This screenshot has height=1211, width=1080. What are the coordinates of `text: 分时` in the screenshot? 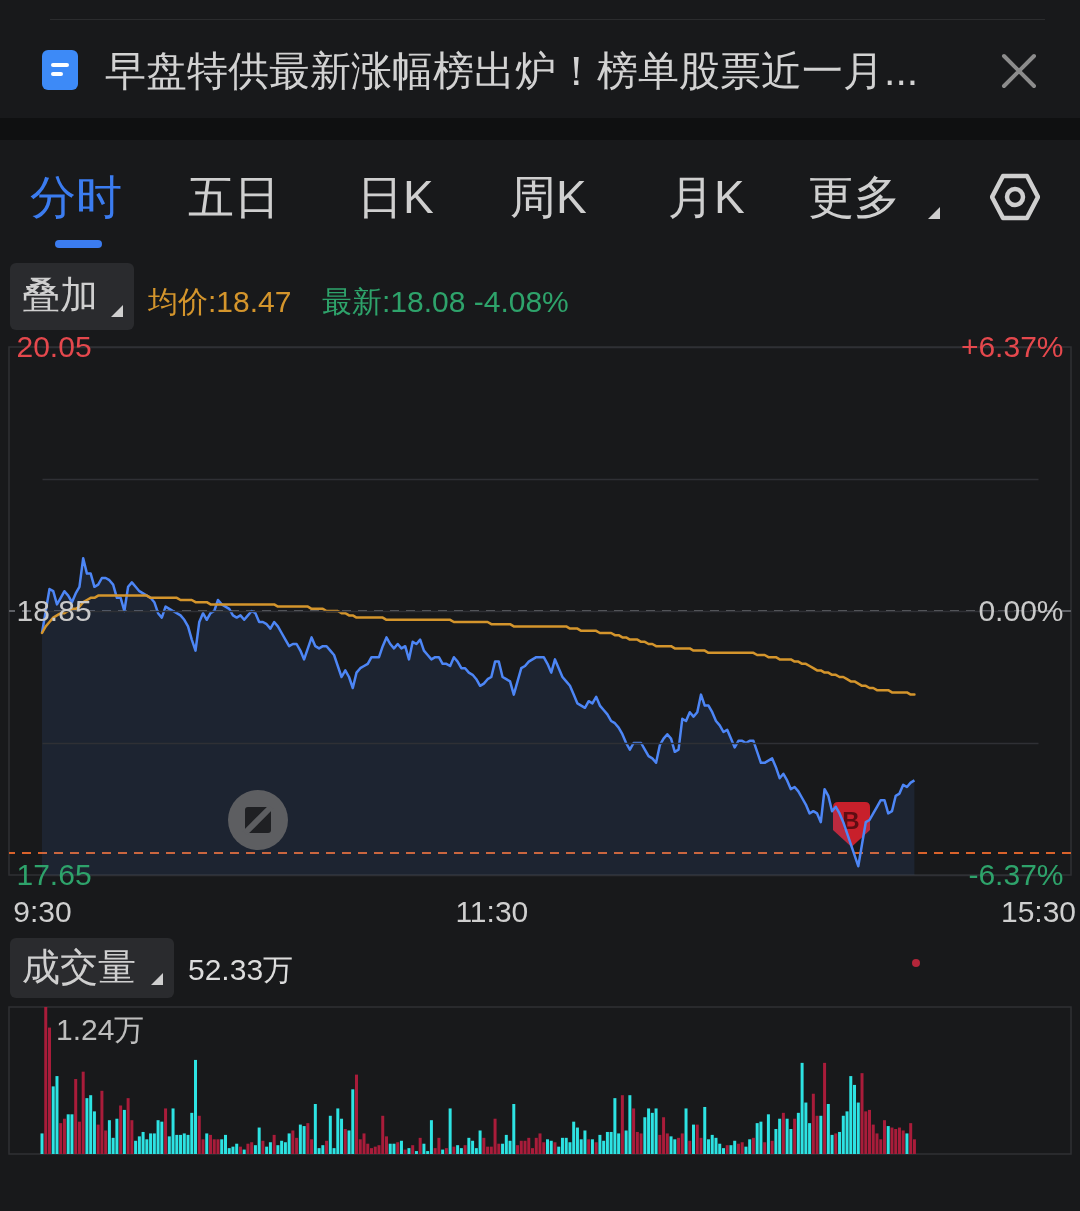 It's located at (76, 198).